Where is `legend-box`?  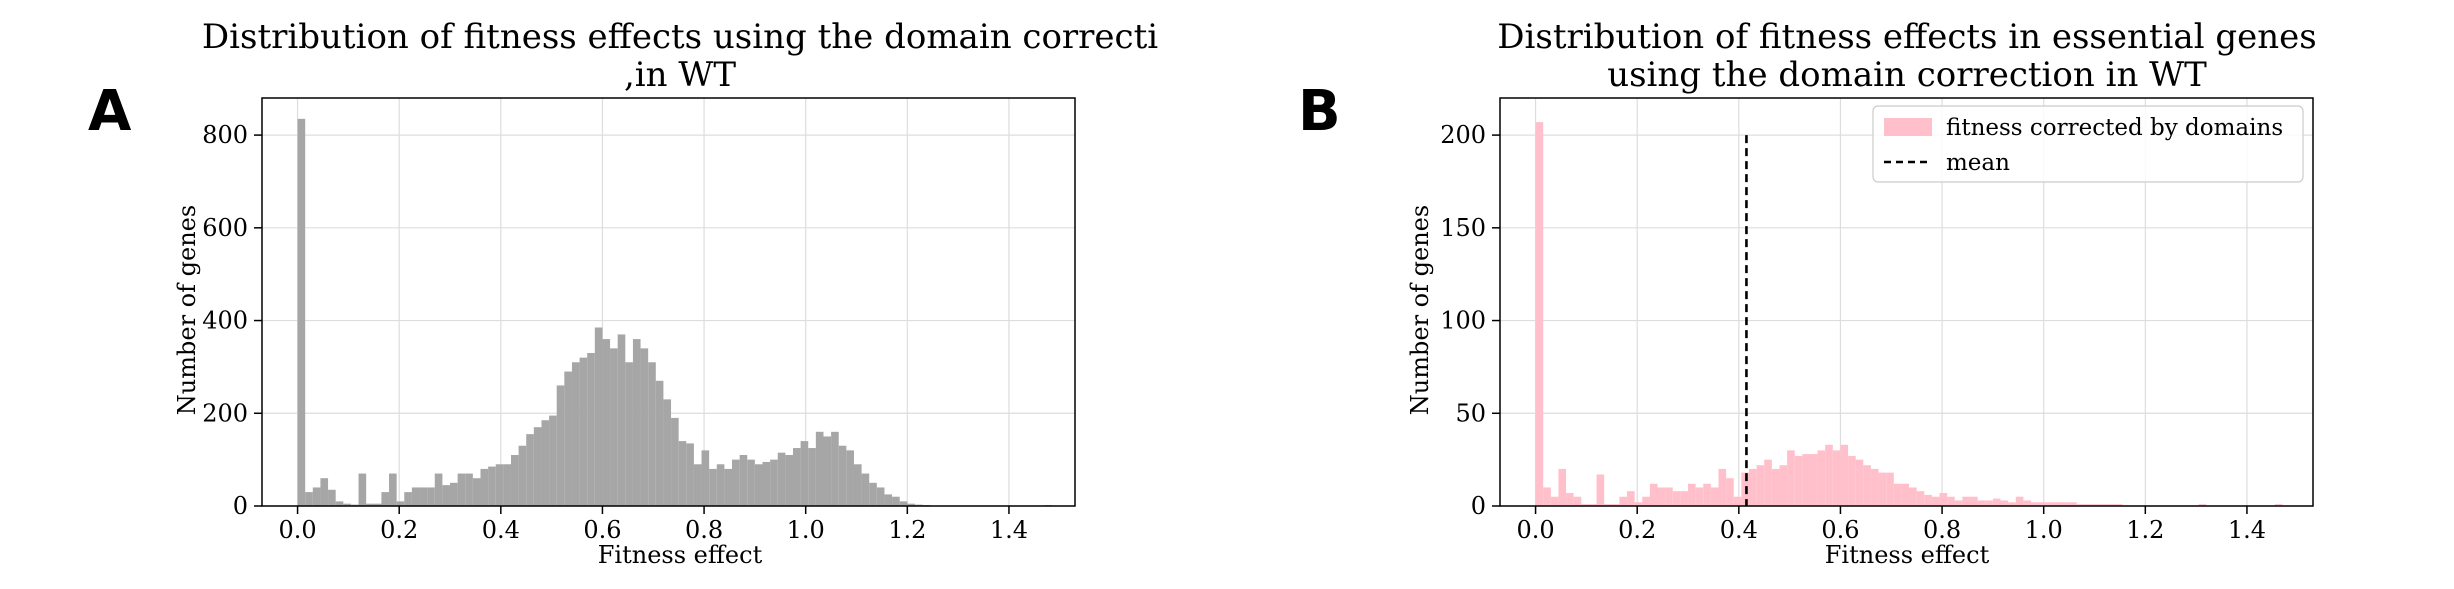 legend-box is located at coordinates (2088, 144).